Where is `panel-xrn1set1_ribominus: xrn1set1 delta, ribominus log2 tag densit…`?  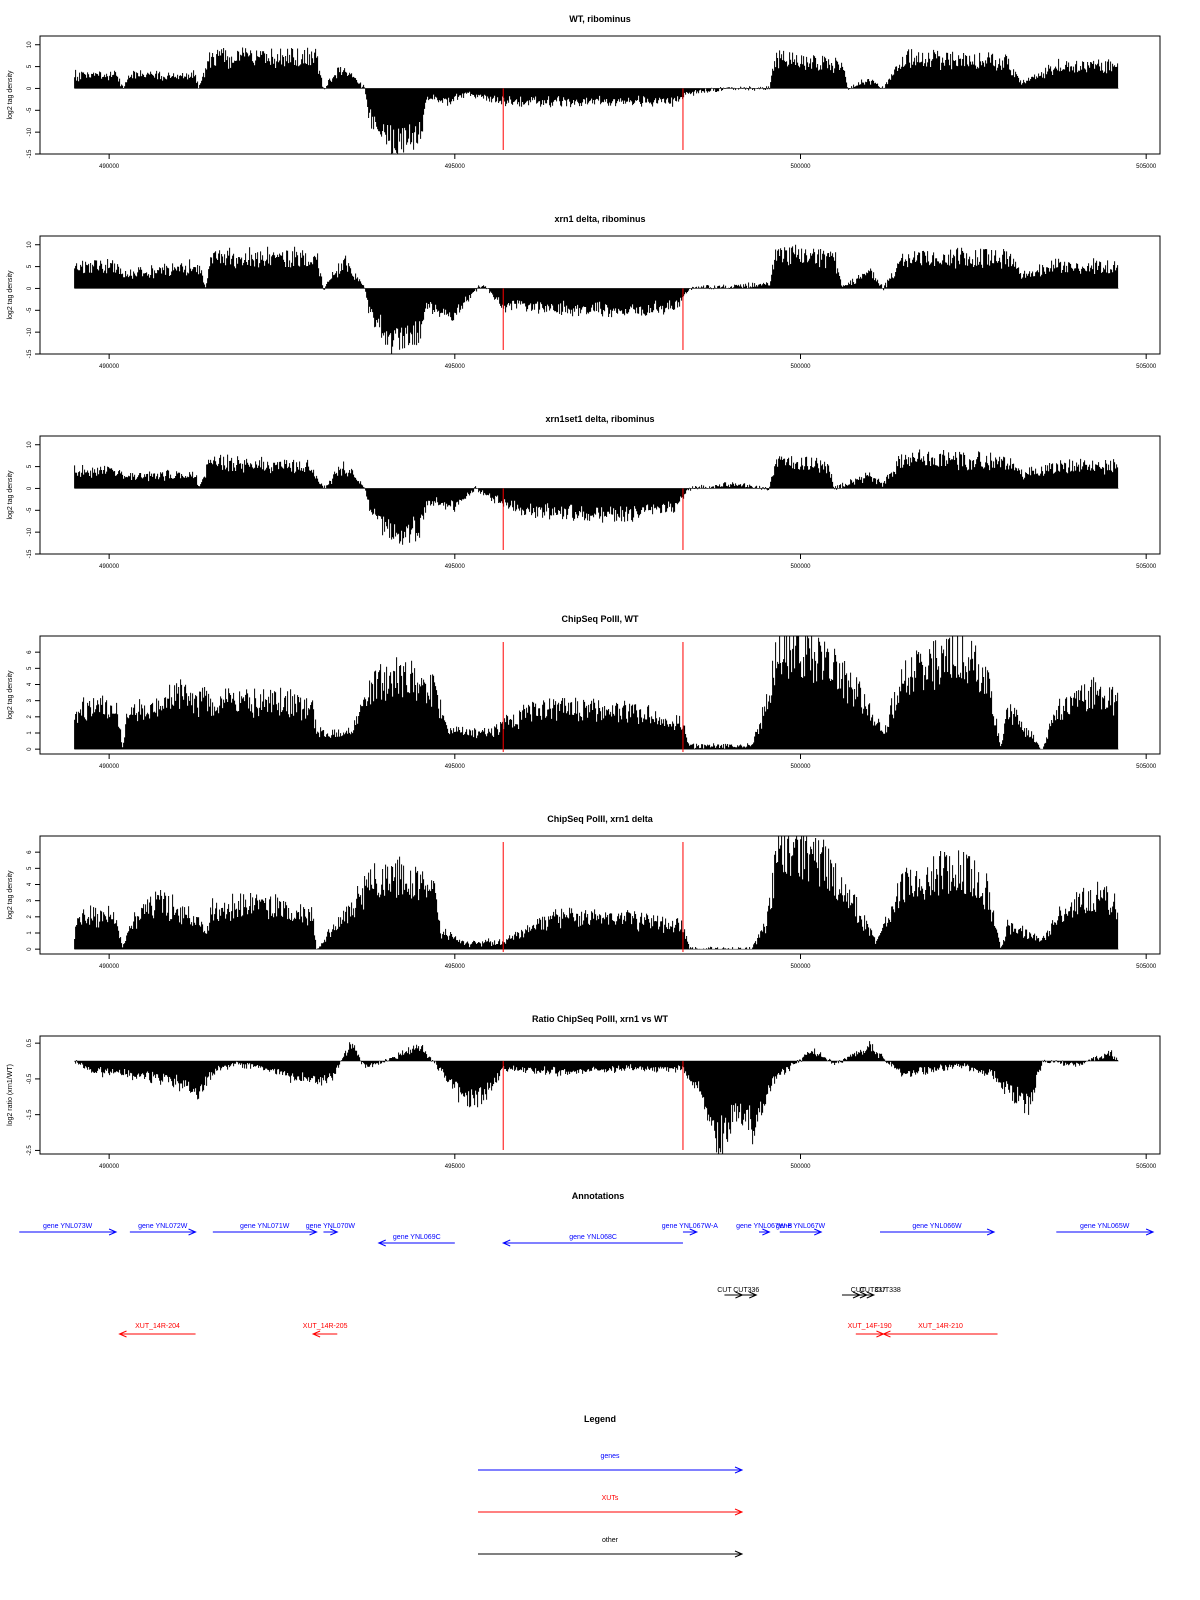
panel-xrn1set1_ribominus: xrn1set1 delta, ribominus log2 tag densit… is located at coordinates (584, 492).